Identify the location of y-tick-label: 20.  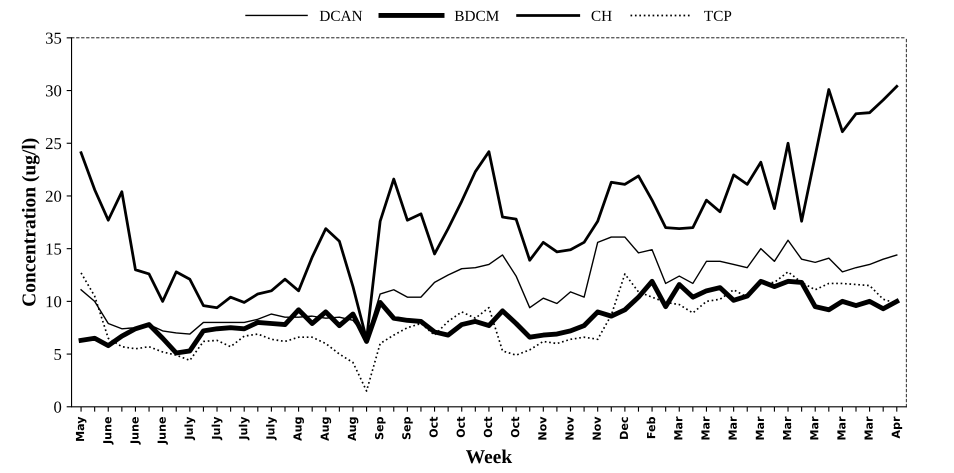
(54, 196).